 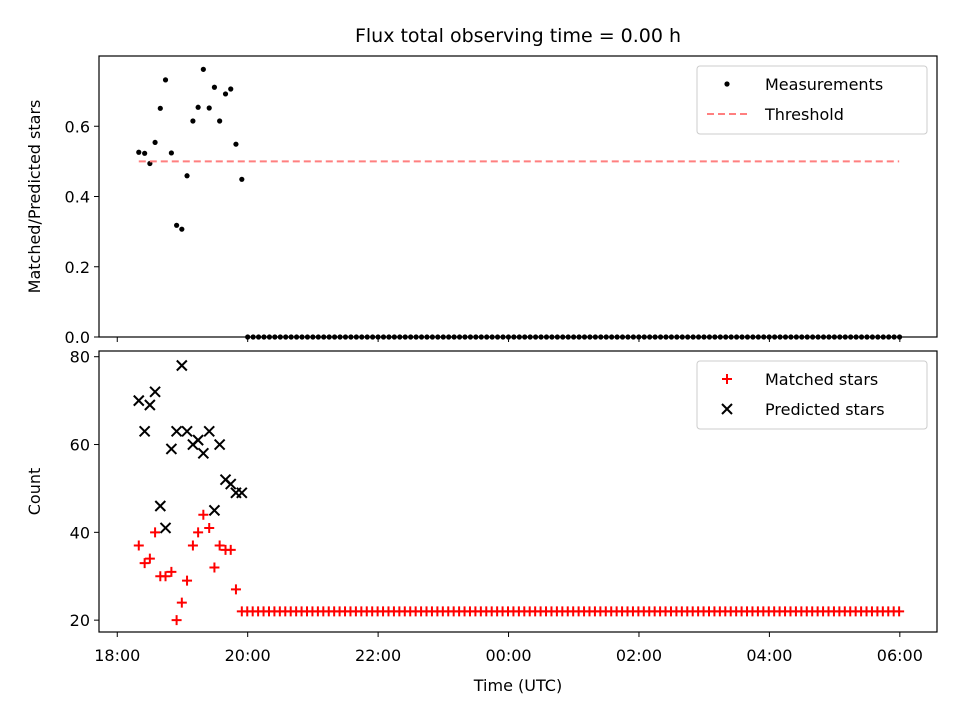 What do you see at coordinates (825, 409) in the screenshot?
I see `predicted-stars-legend-label: Predicted stars` at bounding box center [825, 409].